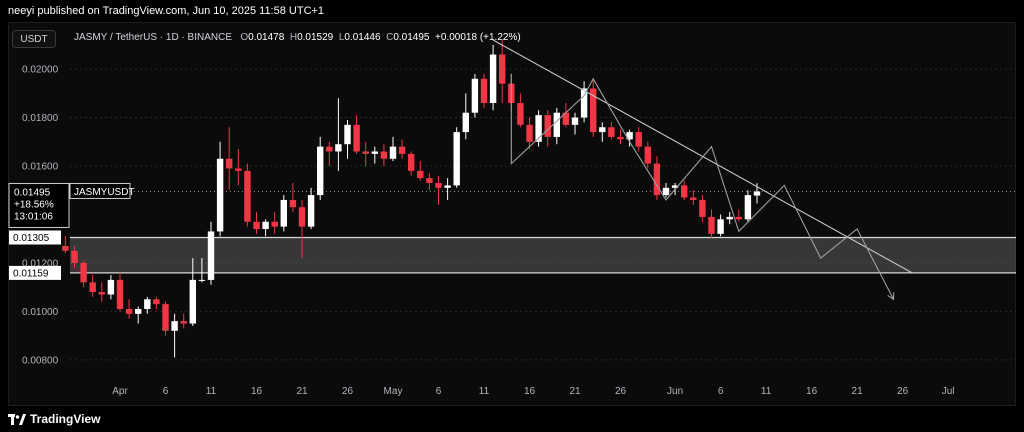 The width and height of the screenshot is (1024, 432). I want to click on legend-low: 0.01446, so click(362, 37).